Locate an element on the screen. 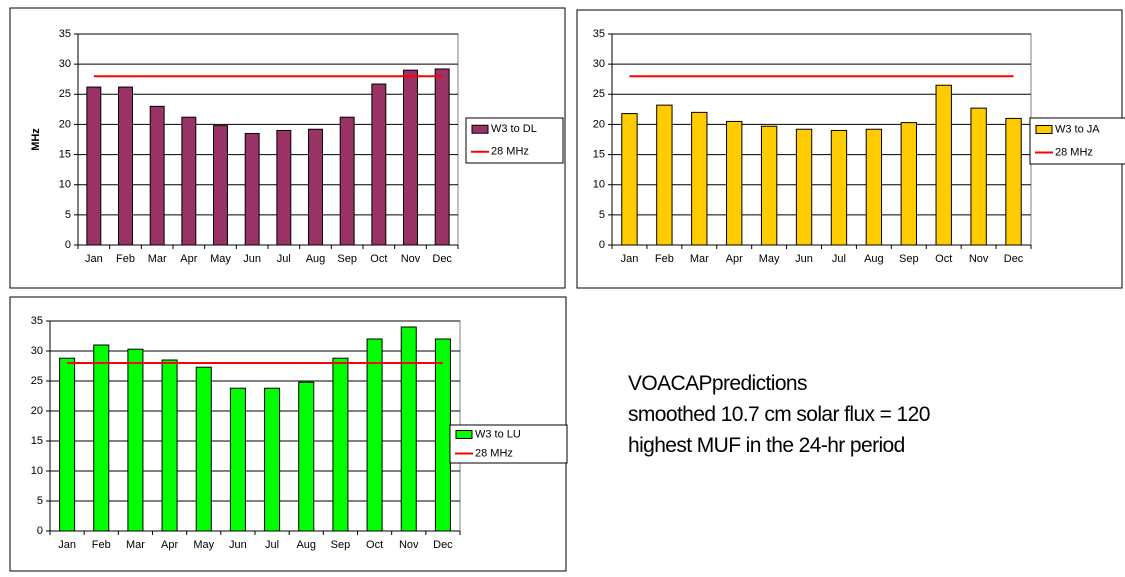  legend-label: W3 to DL is located at coordinates (514, 129).